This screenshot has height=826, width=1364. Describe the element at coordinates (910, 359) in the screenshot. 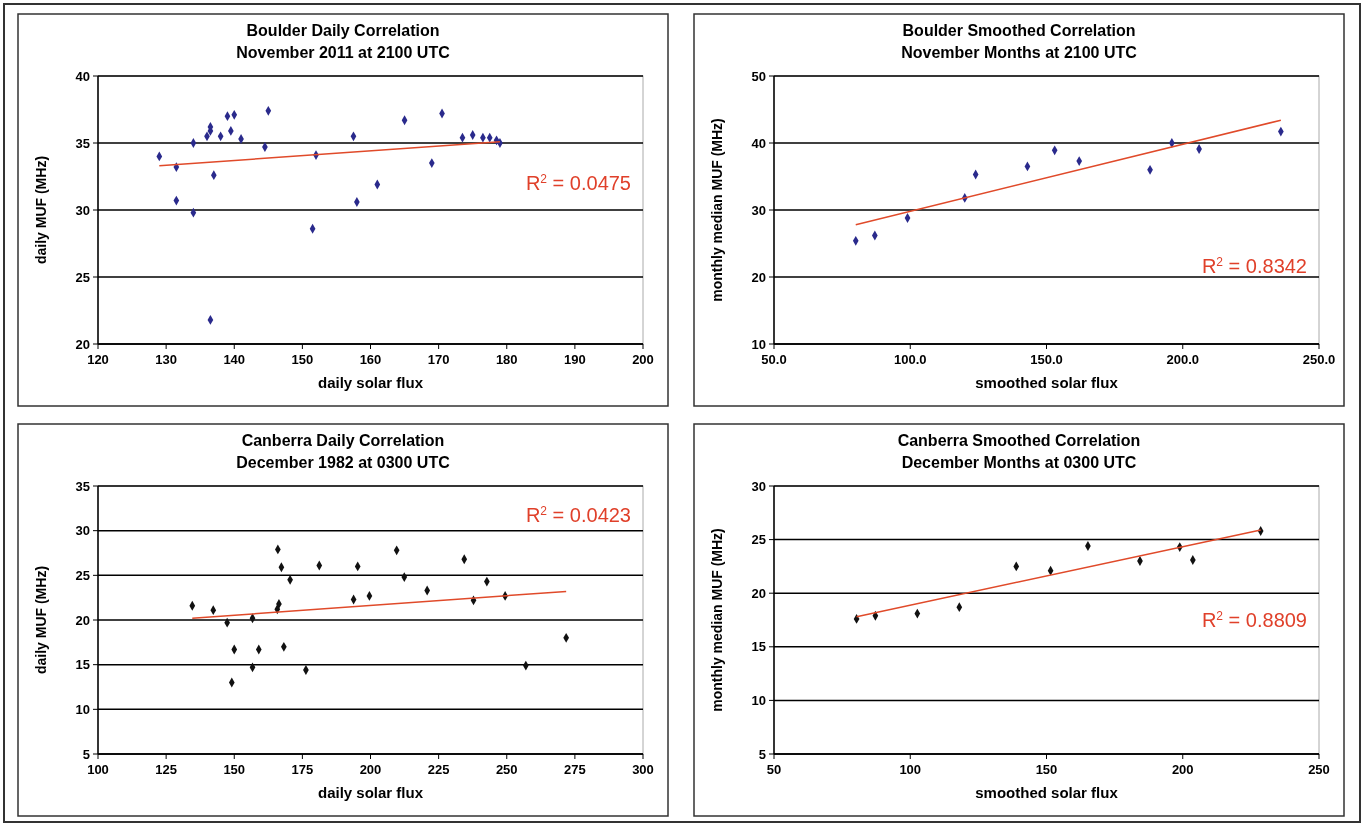

I see `x-tick-label: 100.0` at that location.